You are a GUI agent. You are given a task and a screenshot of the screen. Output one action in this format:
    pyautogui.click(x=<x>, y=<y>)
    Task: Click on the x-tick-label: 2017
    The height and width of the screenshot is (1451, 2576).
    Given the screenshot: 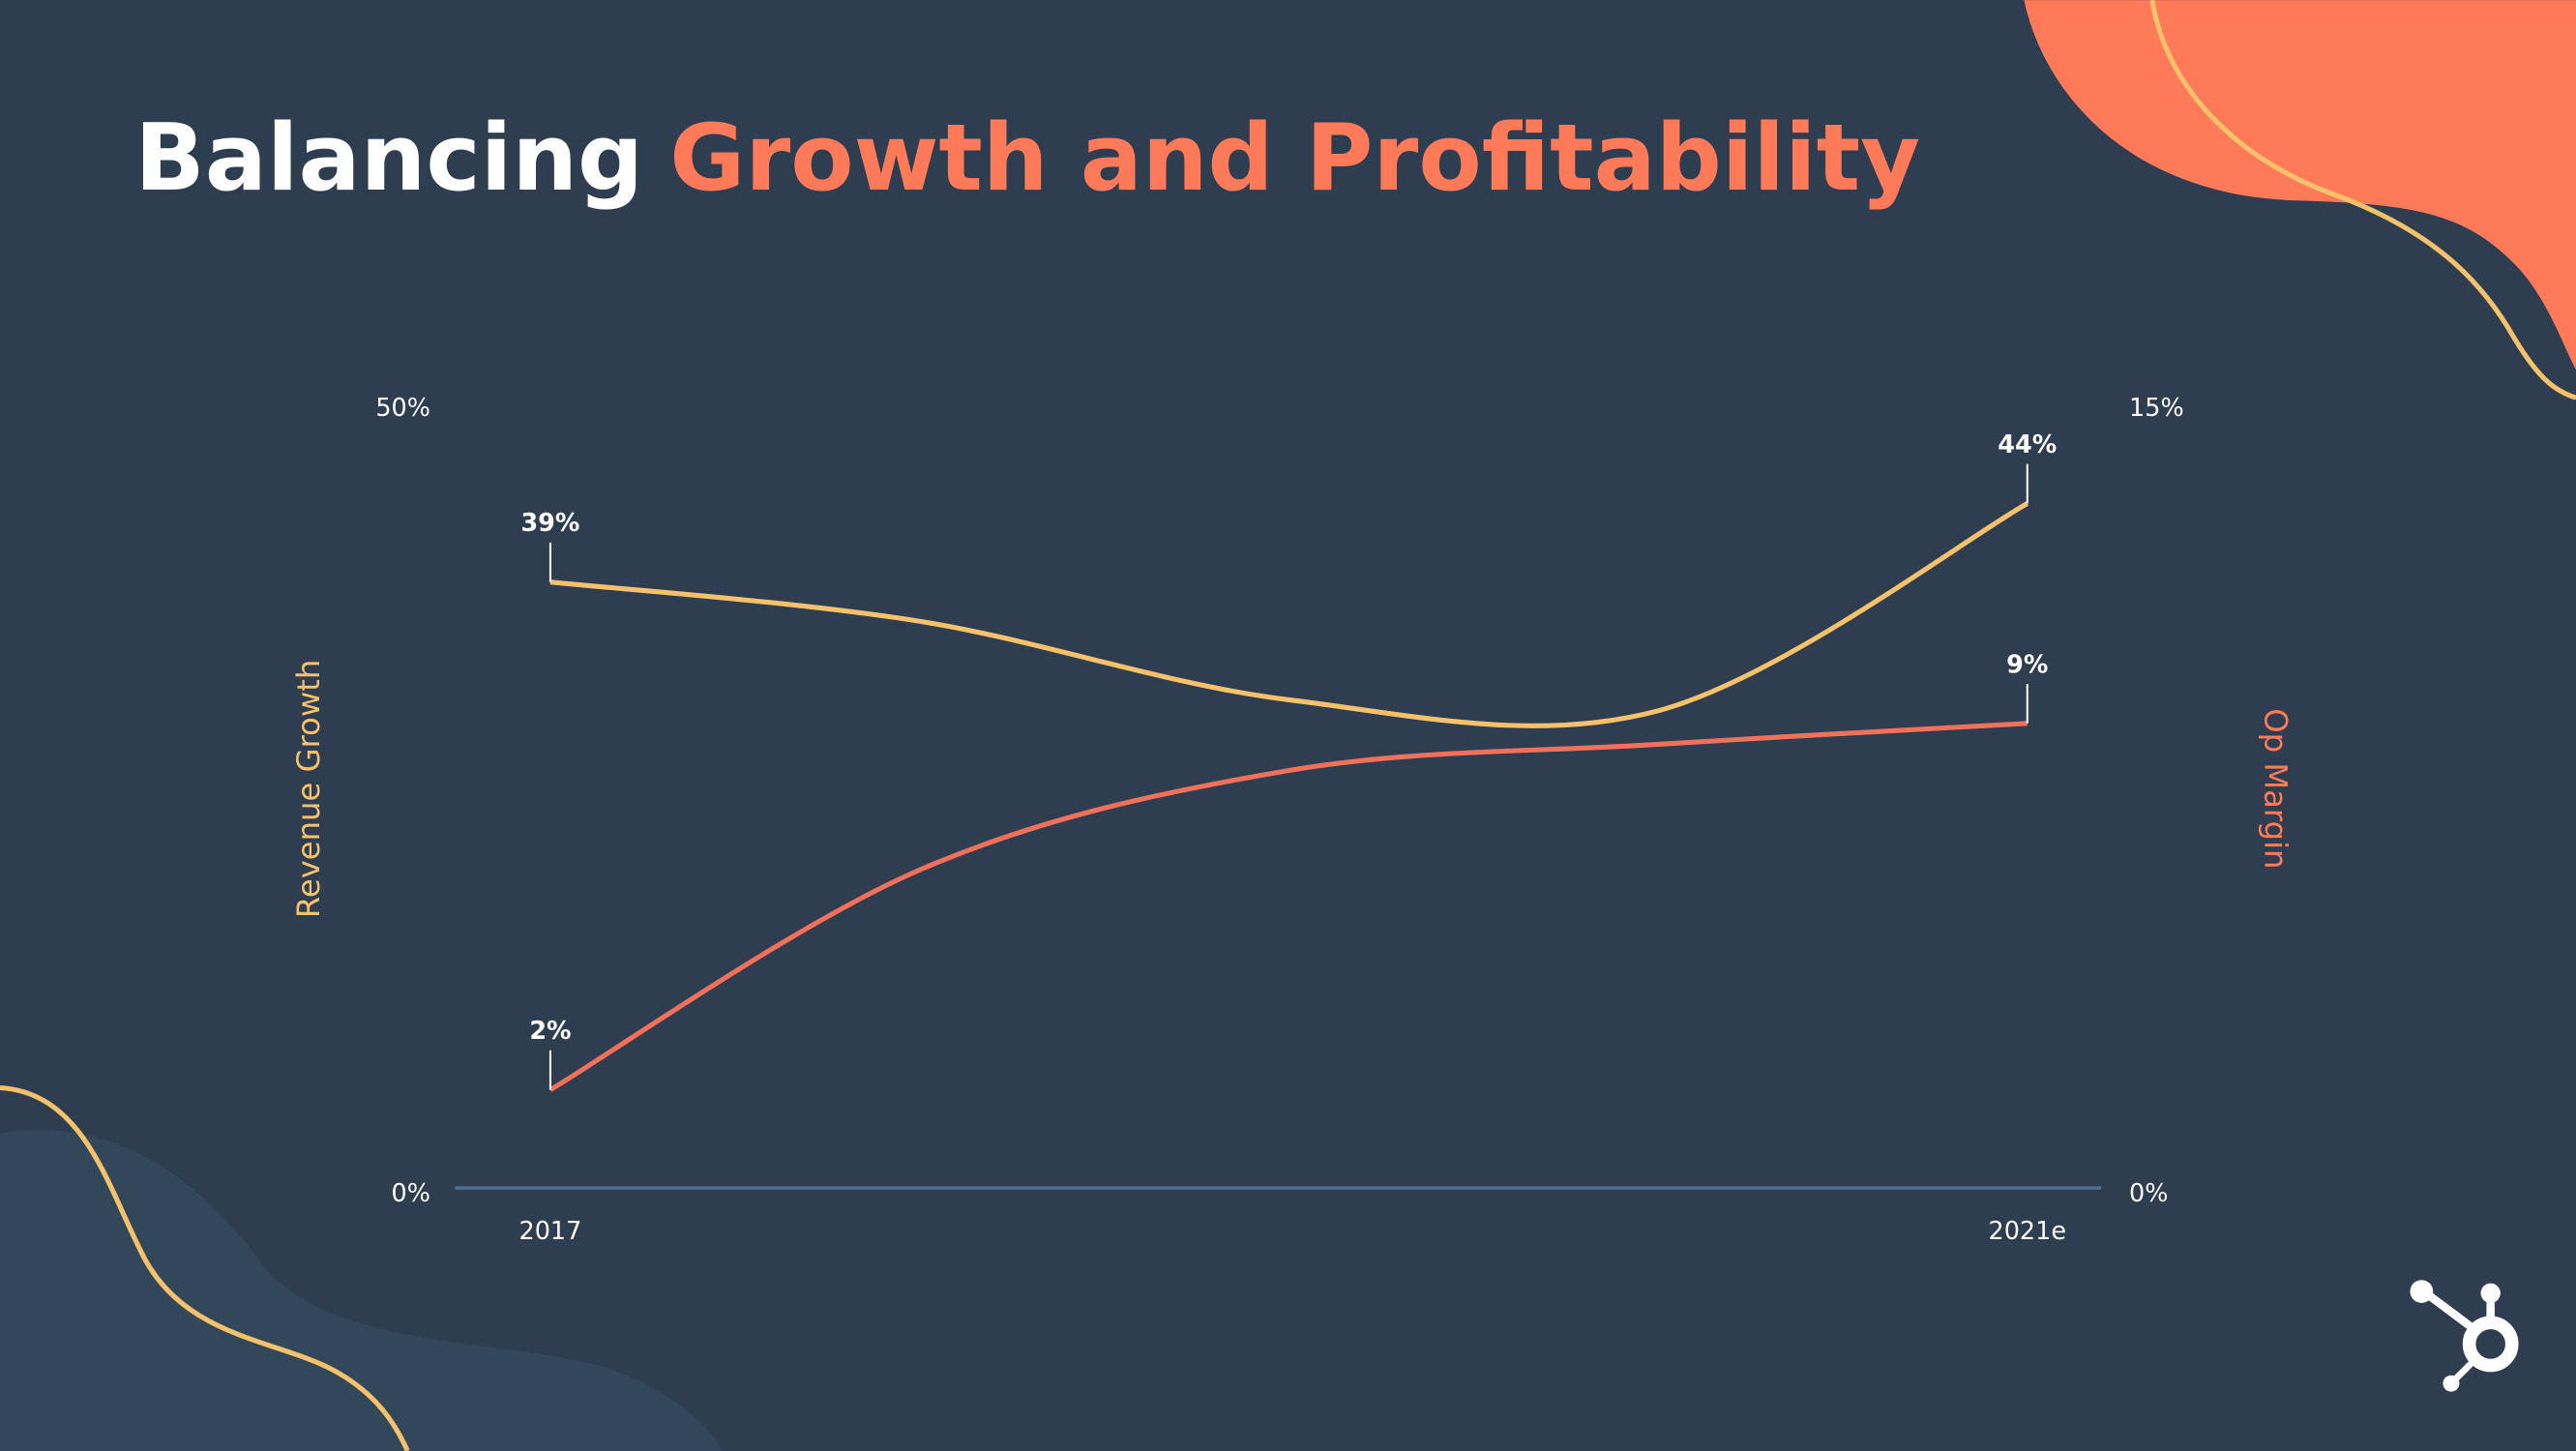 What is the action you would take?
    pyautogui.click(x=550, y=1232)
    